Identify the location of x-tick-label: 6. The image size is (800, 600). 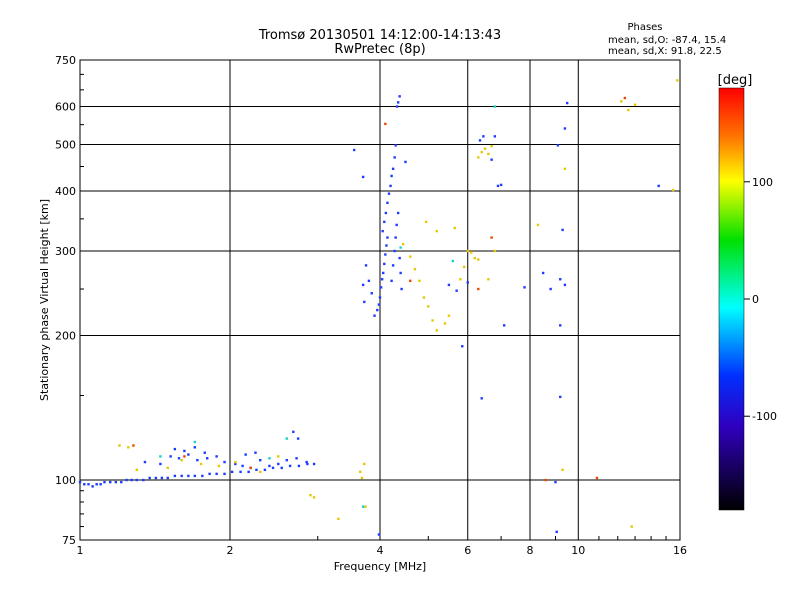
(467, 550).